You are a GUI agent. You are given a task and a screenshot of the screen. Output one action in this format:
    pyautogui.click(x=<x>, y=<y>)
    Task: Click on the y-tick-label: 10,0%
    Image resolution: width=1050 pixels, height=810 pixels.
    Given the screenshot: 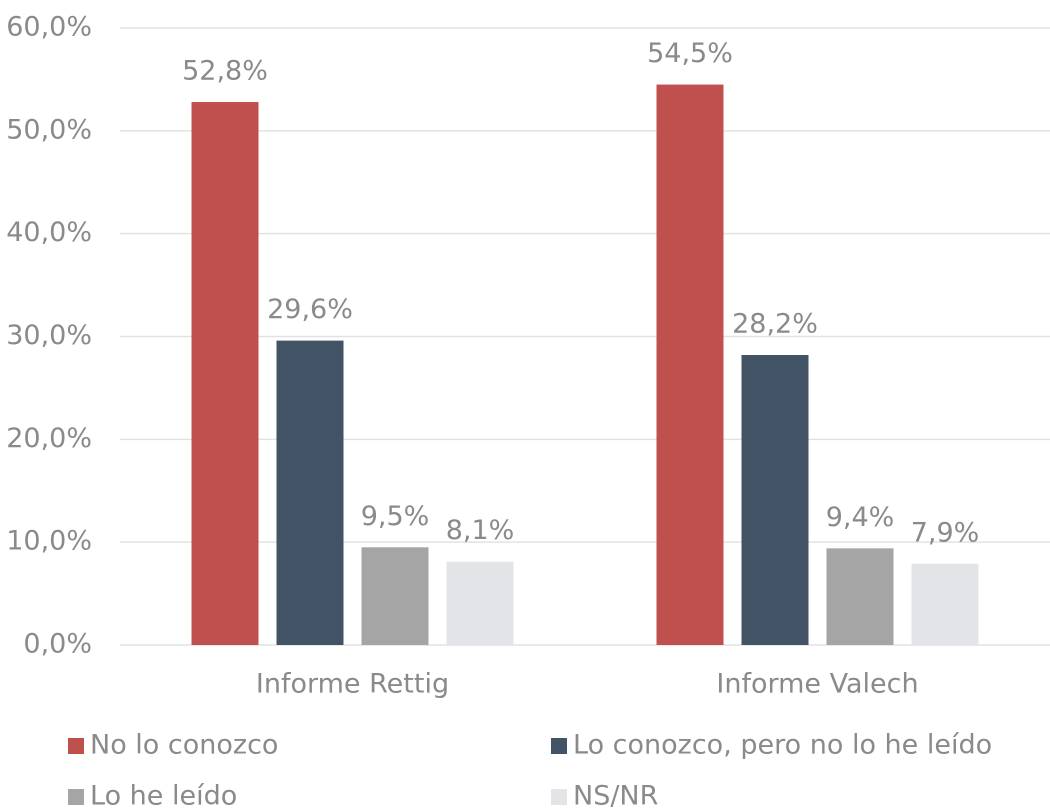 What is the action you would take?
    pyautogui.click(x=49, y=541)
    